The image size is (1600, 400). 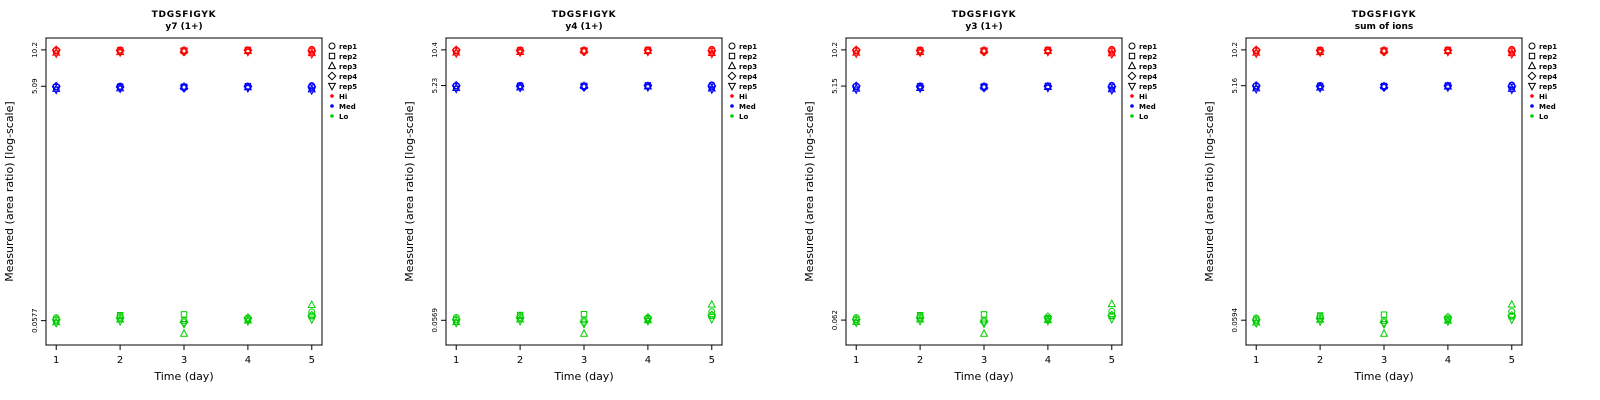 I want to click on legend-group-label: Lo, so click(x=343, y=117).